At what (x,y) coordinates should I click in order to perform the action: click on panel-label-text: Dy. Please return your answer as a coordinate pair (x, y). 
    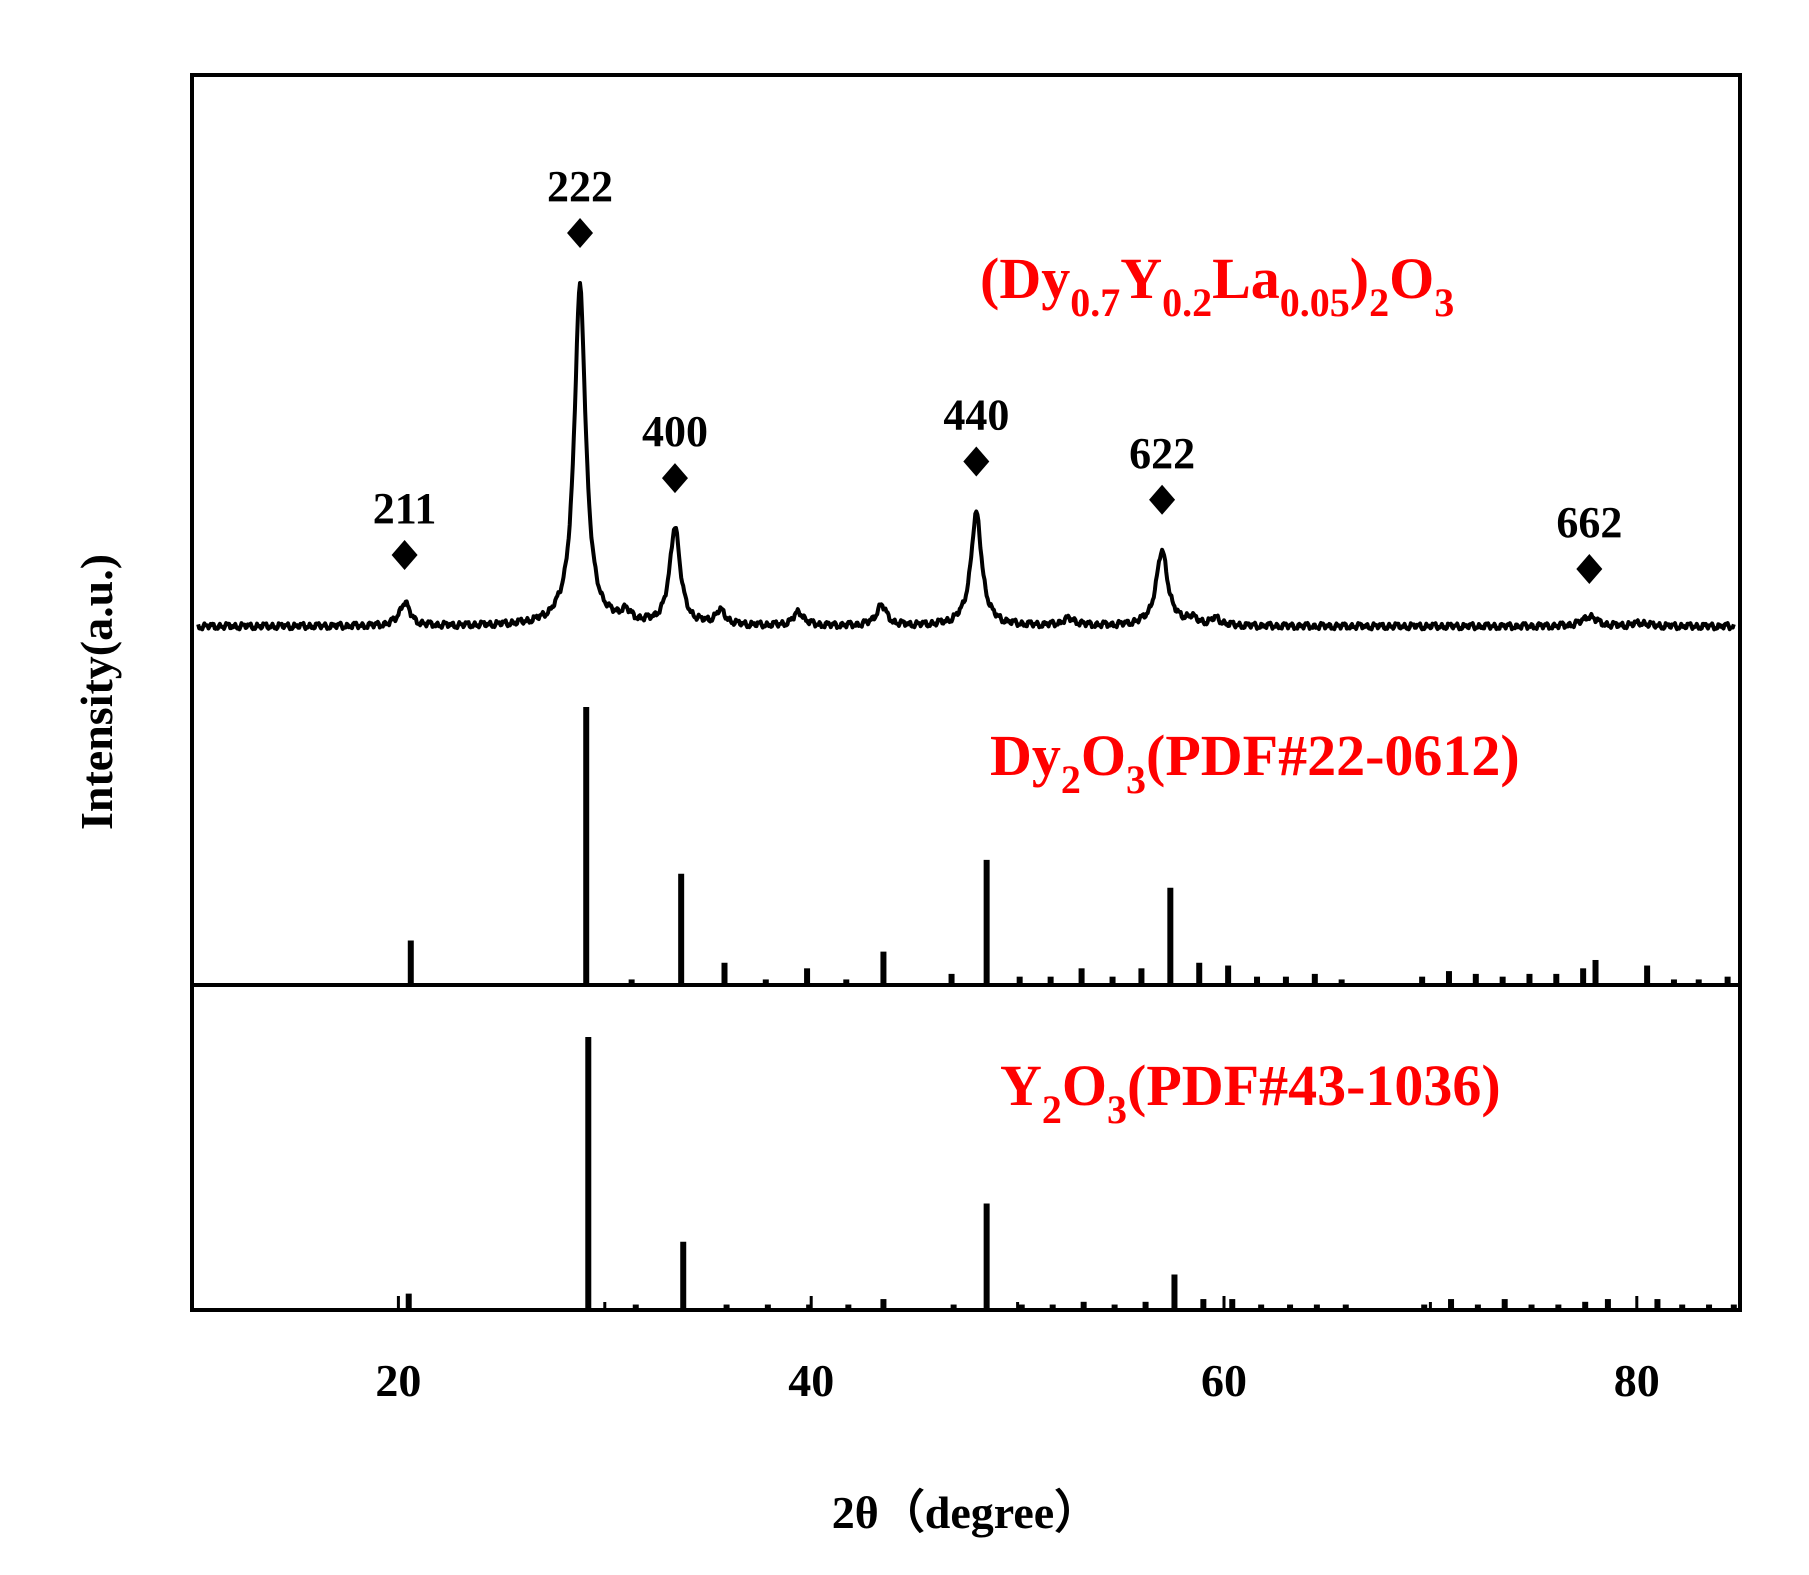
    Looking at the image, I should click on (1025, 755).